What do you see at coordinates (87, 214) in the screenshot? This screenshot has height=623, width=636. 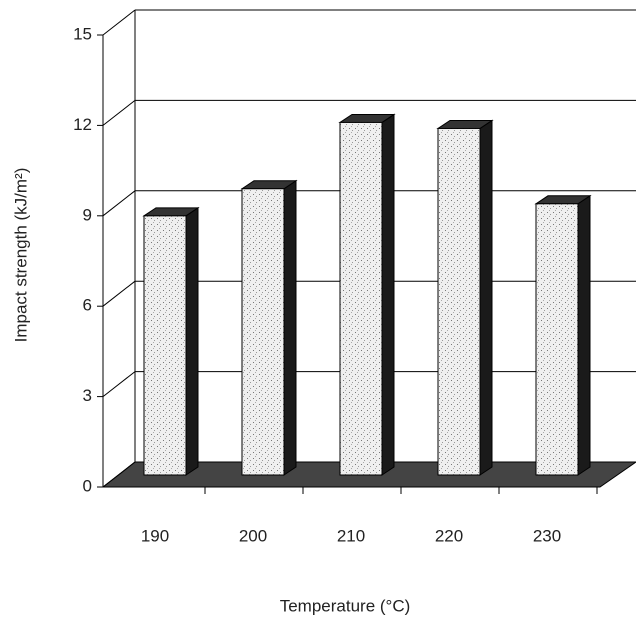 I see `y-tick-label: 9` at bounding box center [87, 214].